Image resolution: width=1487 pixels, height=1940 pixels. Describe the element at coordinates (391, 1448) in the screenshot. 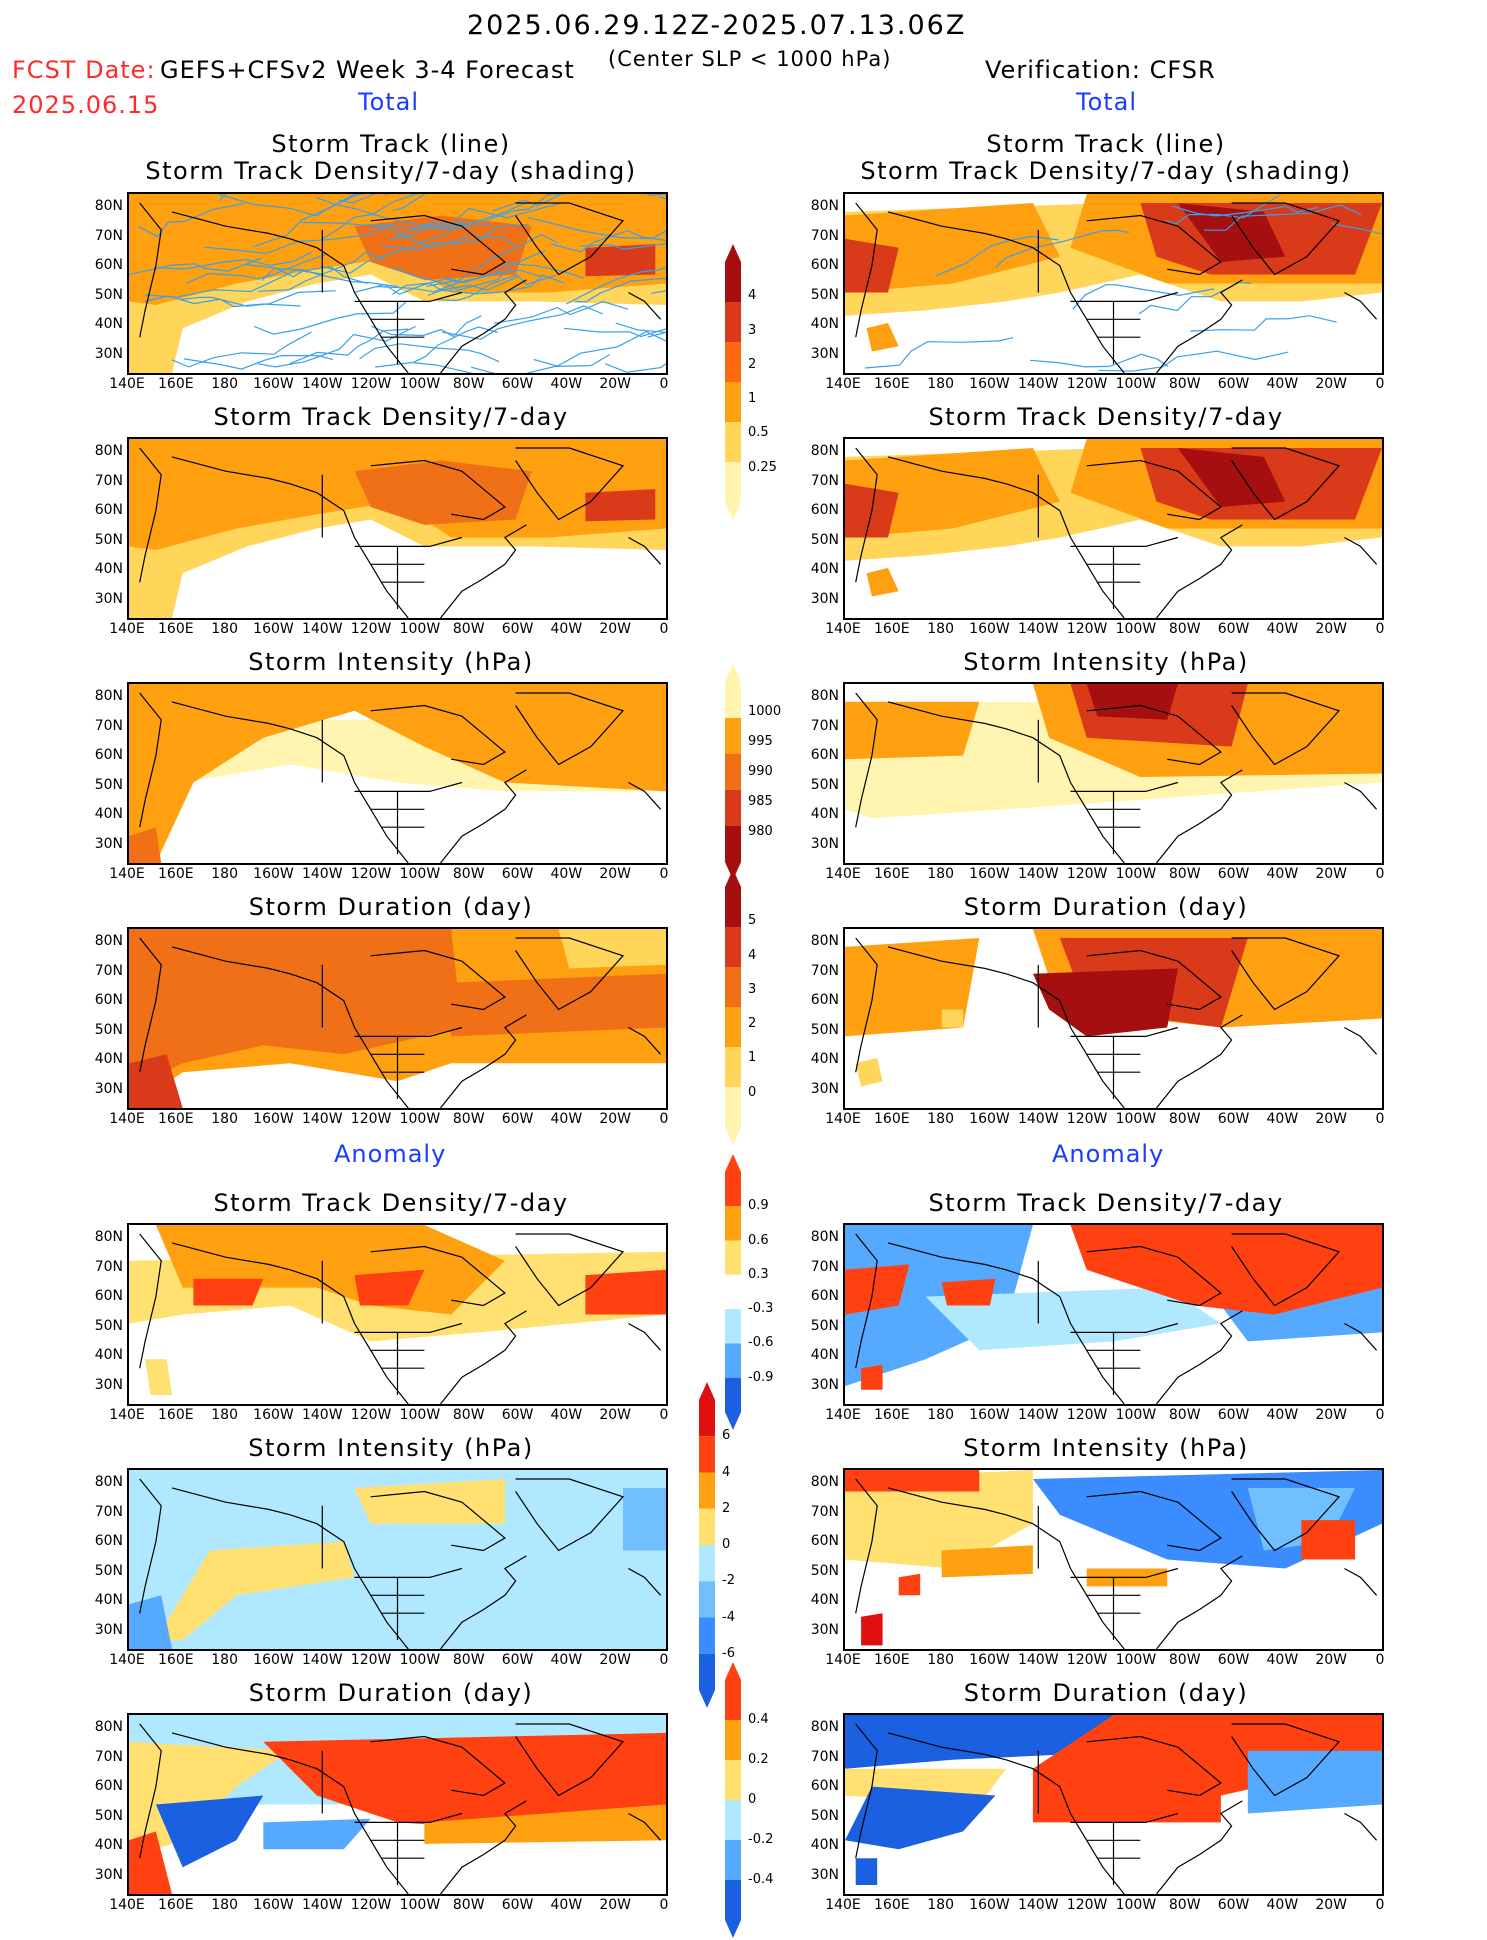

I see `panel-title-anom-intensity-left: Storm Intensity (hPa)` at that location.